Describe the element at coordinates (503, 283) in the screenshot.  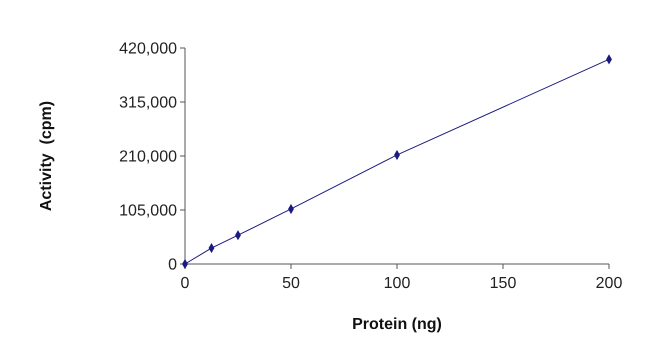
I see `x-tick-label: 150` at that location.